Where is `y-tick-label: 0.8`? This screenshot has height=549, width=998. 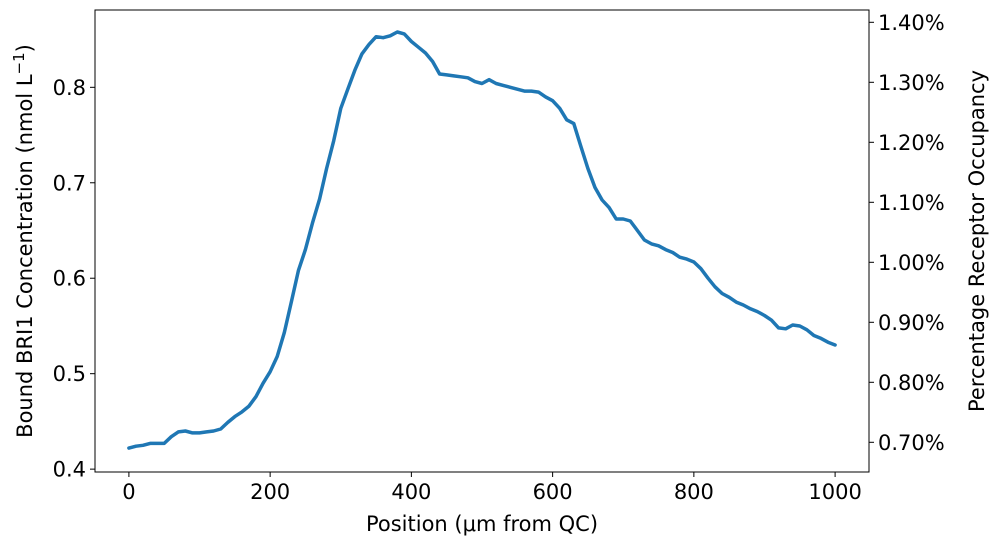
y-tick-label: 0.8 is located at coordinates (69, 88).